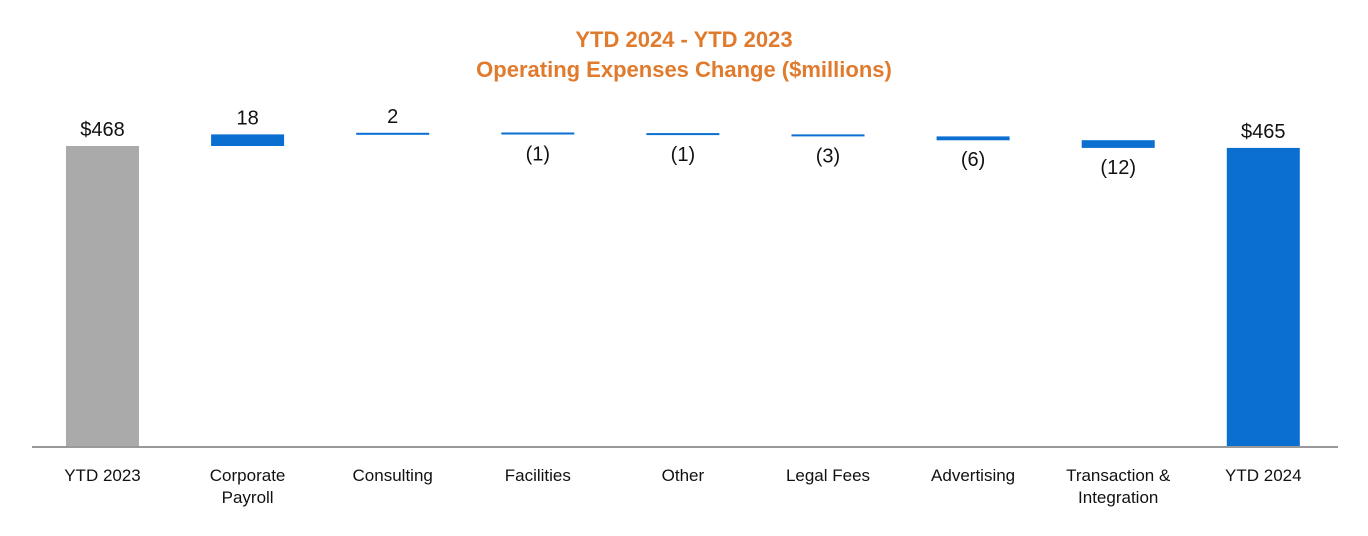  Describe the element at coordinates (683, 155) in the screenshot. I see `data-label-4: (1)` at that location.